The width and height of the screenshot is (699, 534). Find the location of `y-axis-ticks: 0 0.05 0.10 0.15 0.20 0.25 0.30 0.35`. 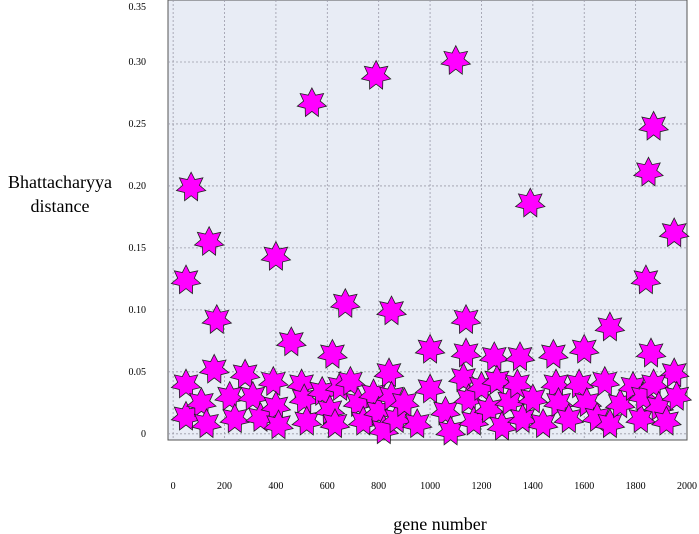

y-axis-ticks: 0 0.05 0.10 0.15 0.20 0.25 0.30 0.35 is located at coordinates (138, 221).